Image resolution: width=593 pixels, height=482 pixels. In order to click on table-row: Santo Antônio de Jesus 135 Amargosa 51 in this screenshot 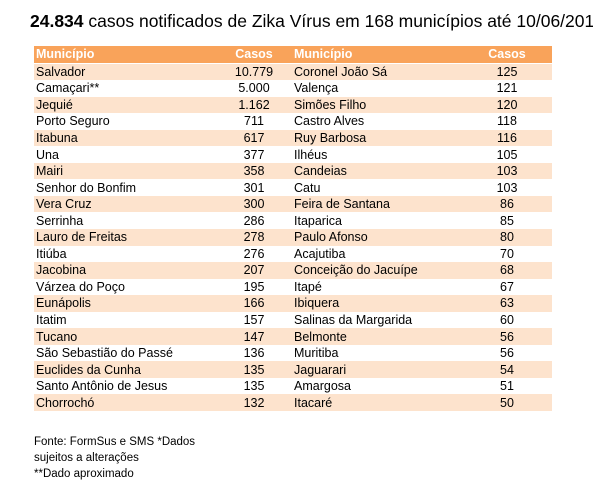, I will do `click(293, 386)`.